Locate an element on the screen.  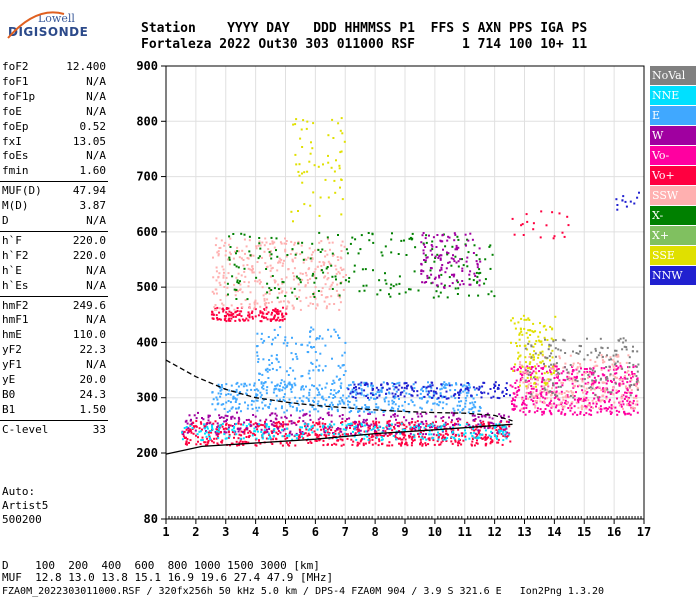
header-value-ddd: 303 is located at coordinates (317, 44).